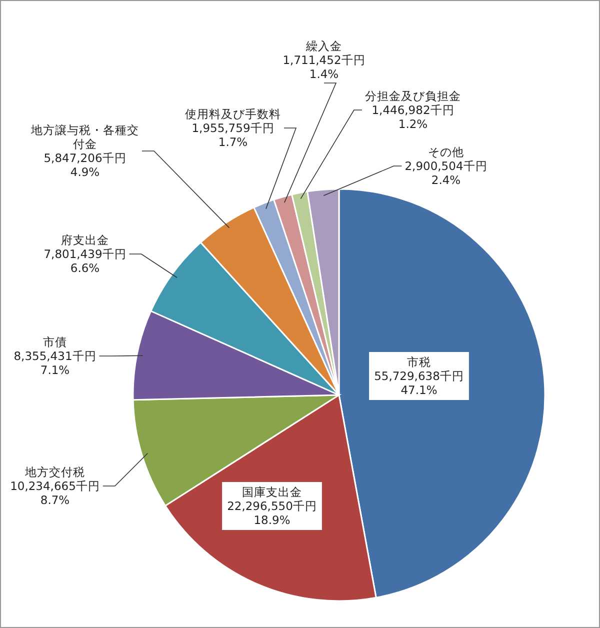 The image size is (600, 628). What do you see at coordinates (272, 513) in the screenshot?
I see `data-label: 22,296,550千円 18.9%` at bounding box center [272, 513].